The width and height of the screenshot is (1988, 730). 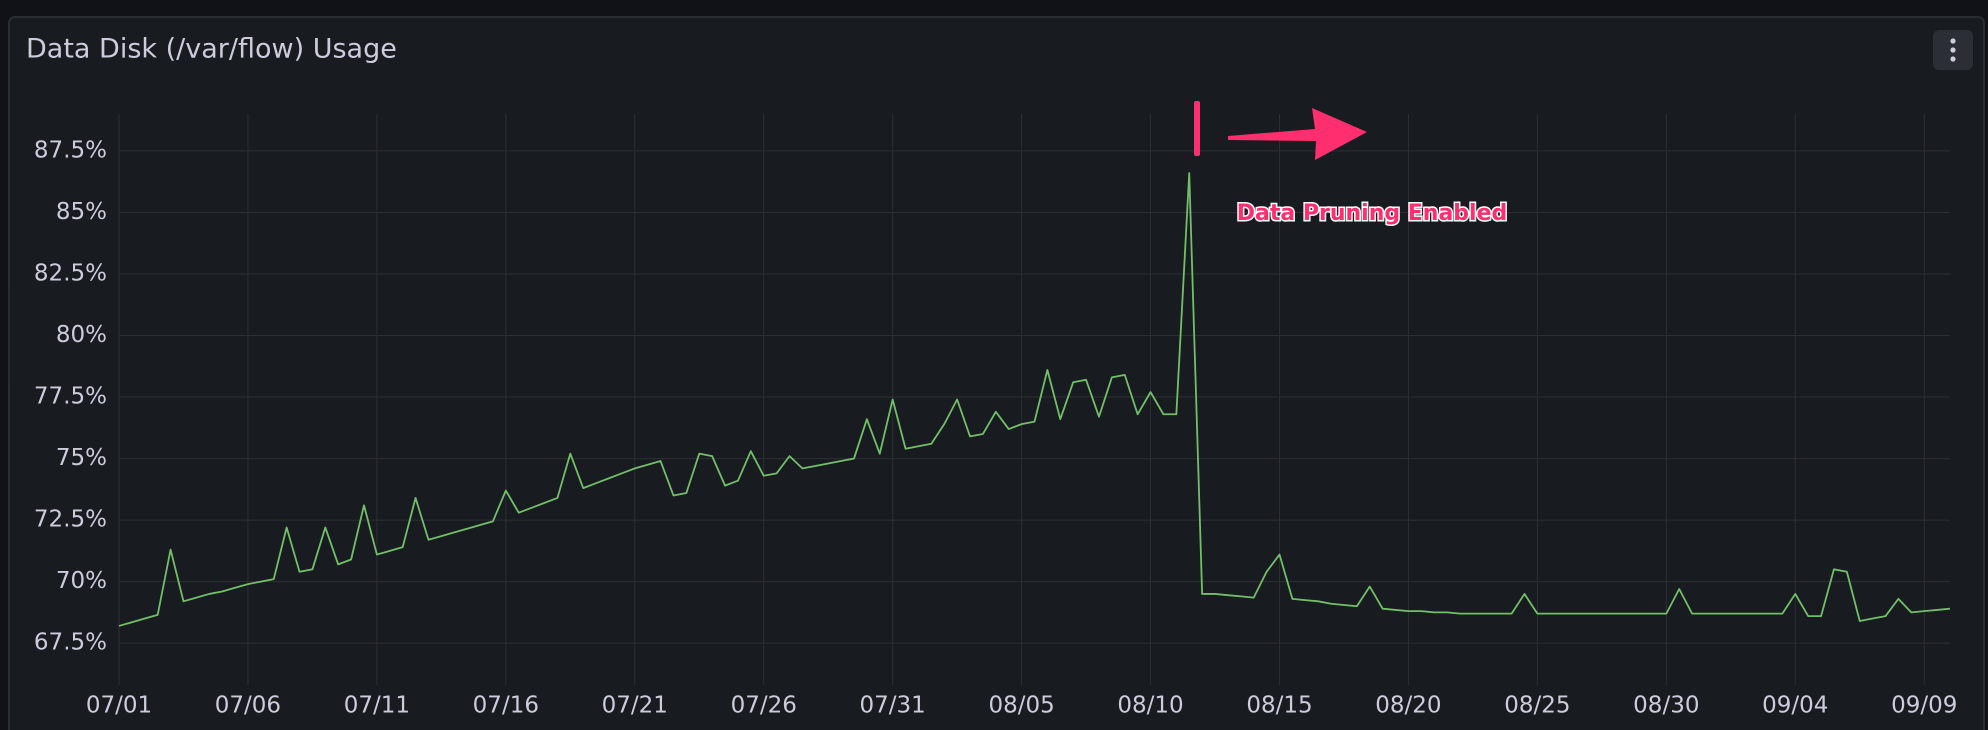 I want to click on annotation-text: Data Pruning Enabled, so click(x=1372, y=213).